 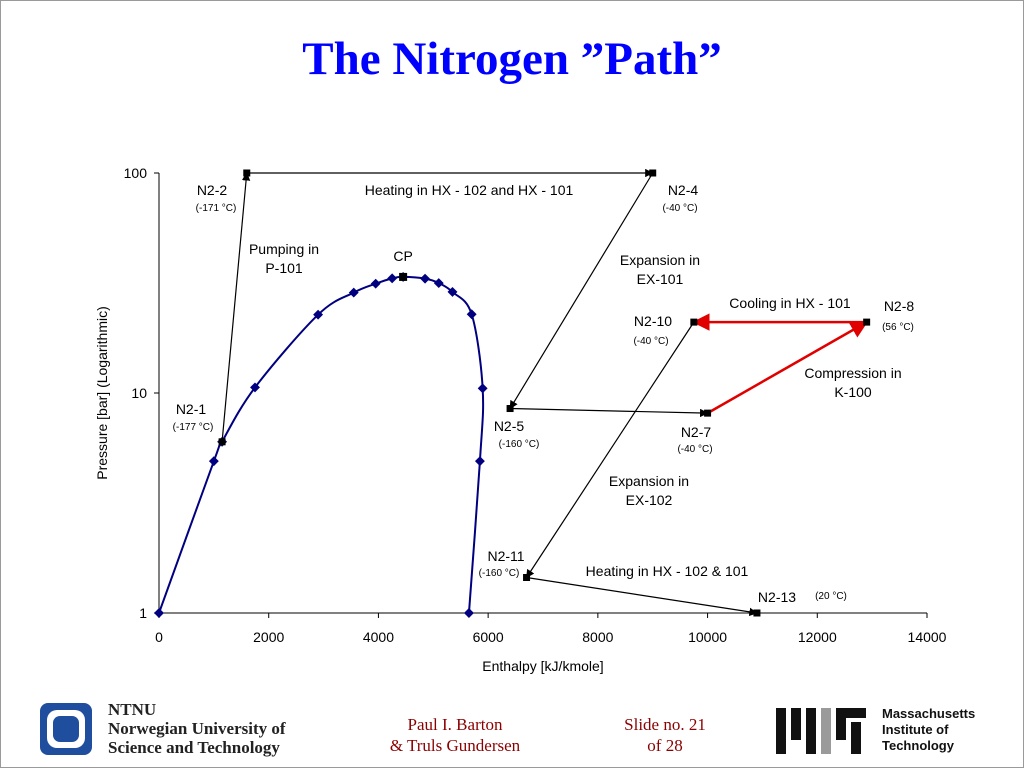 What do you see at coordinates (927, 637) in the screenshot?
I see `x-tick-label-7: 14000` at bounding box center [927, 637].